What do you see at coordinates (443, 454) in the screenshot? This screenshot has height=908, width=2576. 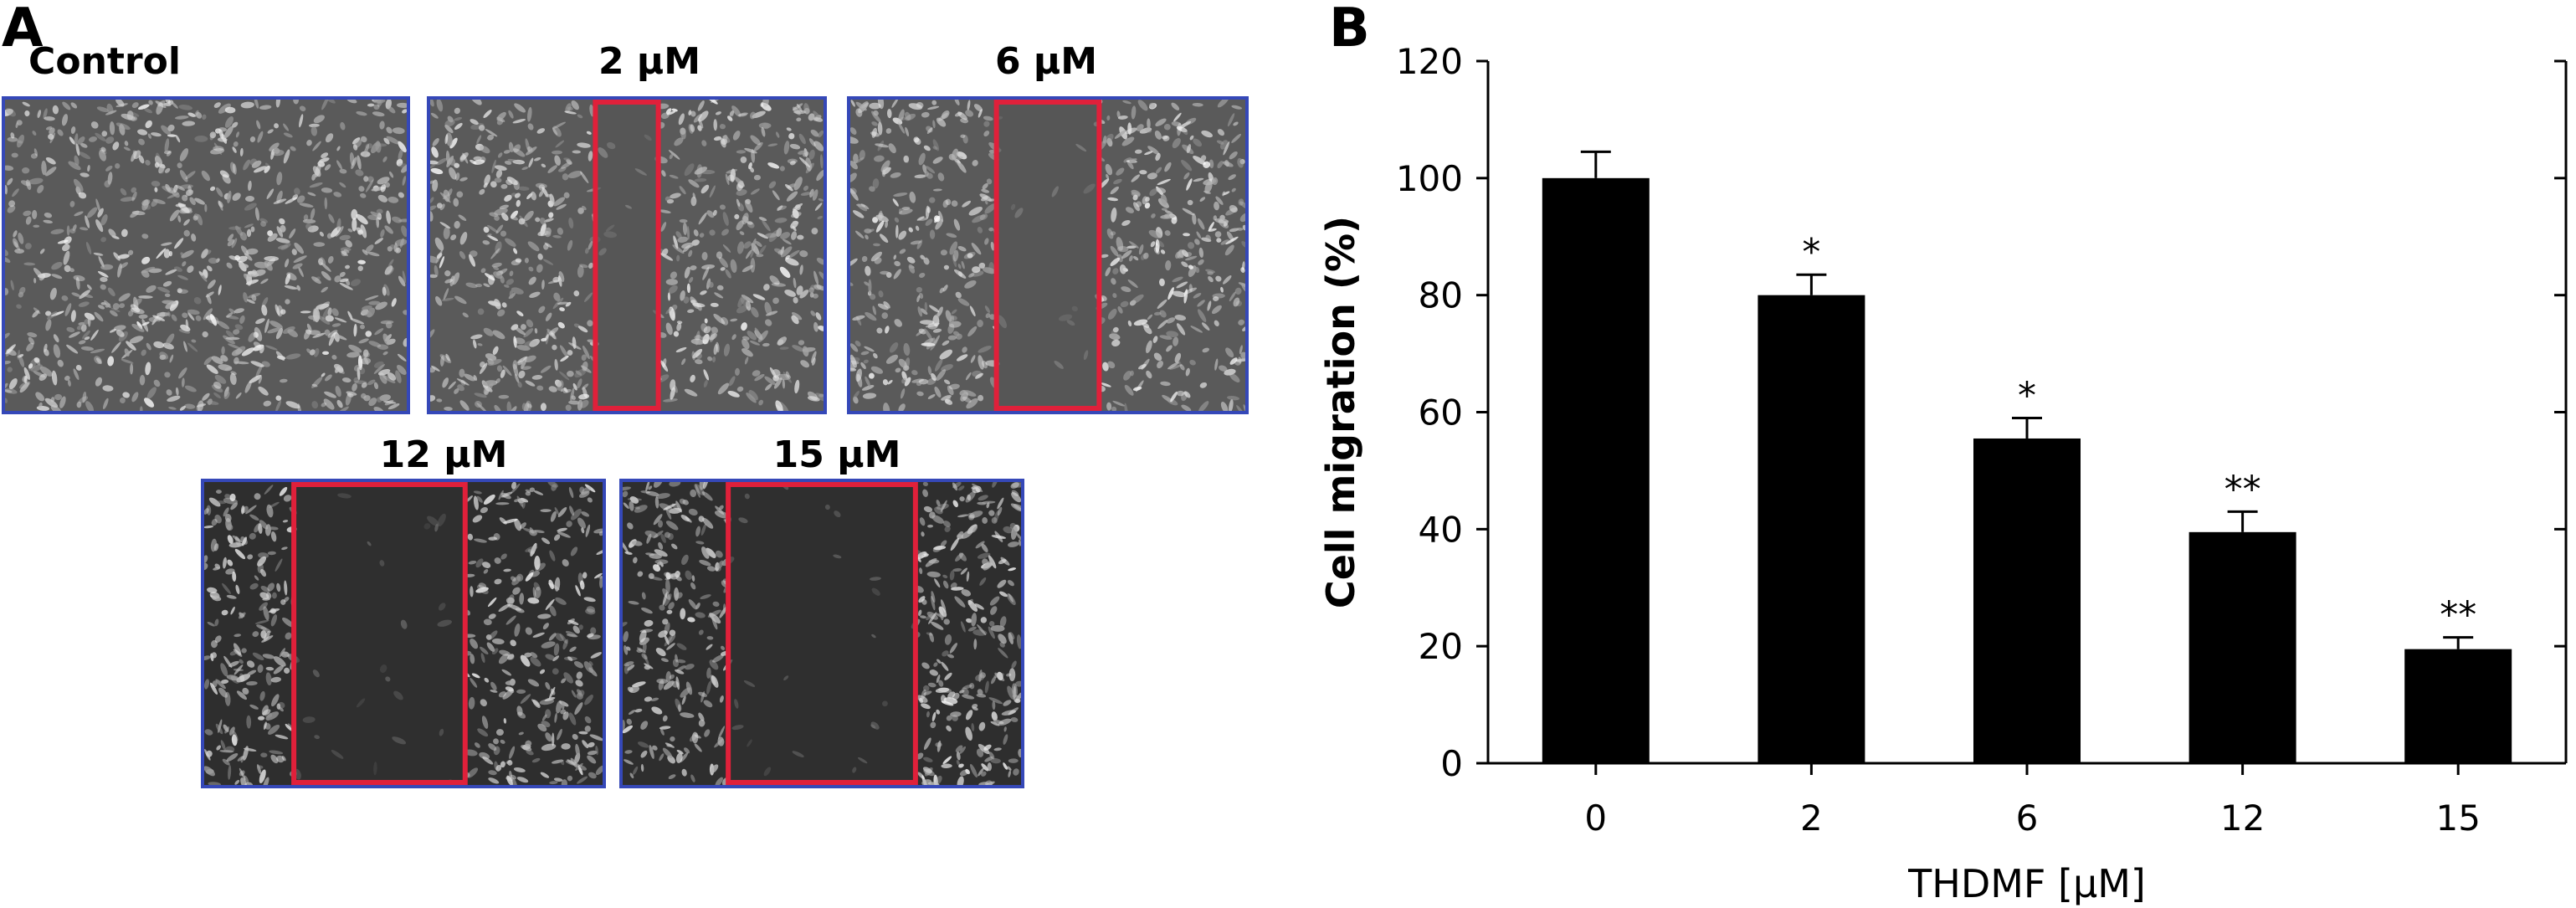 I see `image-label-12um: 12 μM` at bounding box center [443, 454].